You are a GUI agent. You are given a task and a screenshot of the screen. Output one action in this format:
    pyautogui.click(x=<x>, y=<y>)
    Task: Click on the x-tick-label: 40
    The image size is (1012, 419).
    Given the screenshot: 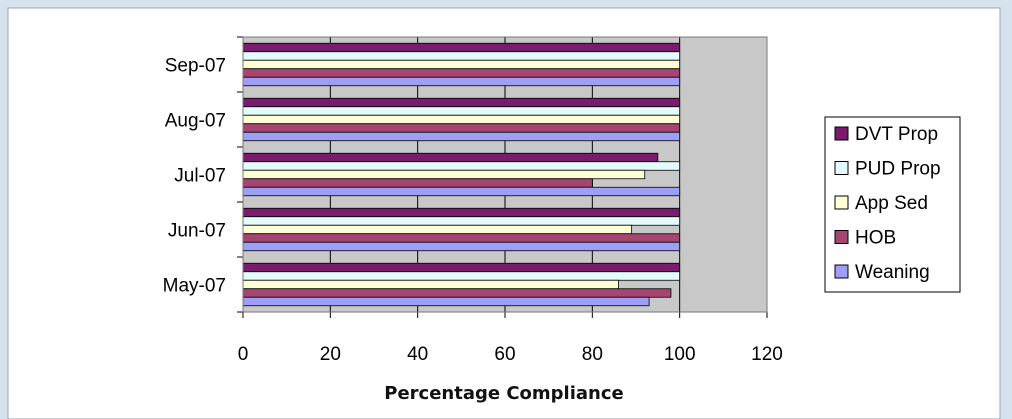 What is the action you would take?
    pyautogui.click(x=417, y=354)
    